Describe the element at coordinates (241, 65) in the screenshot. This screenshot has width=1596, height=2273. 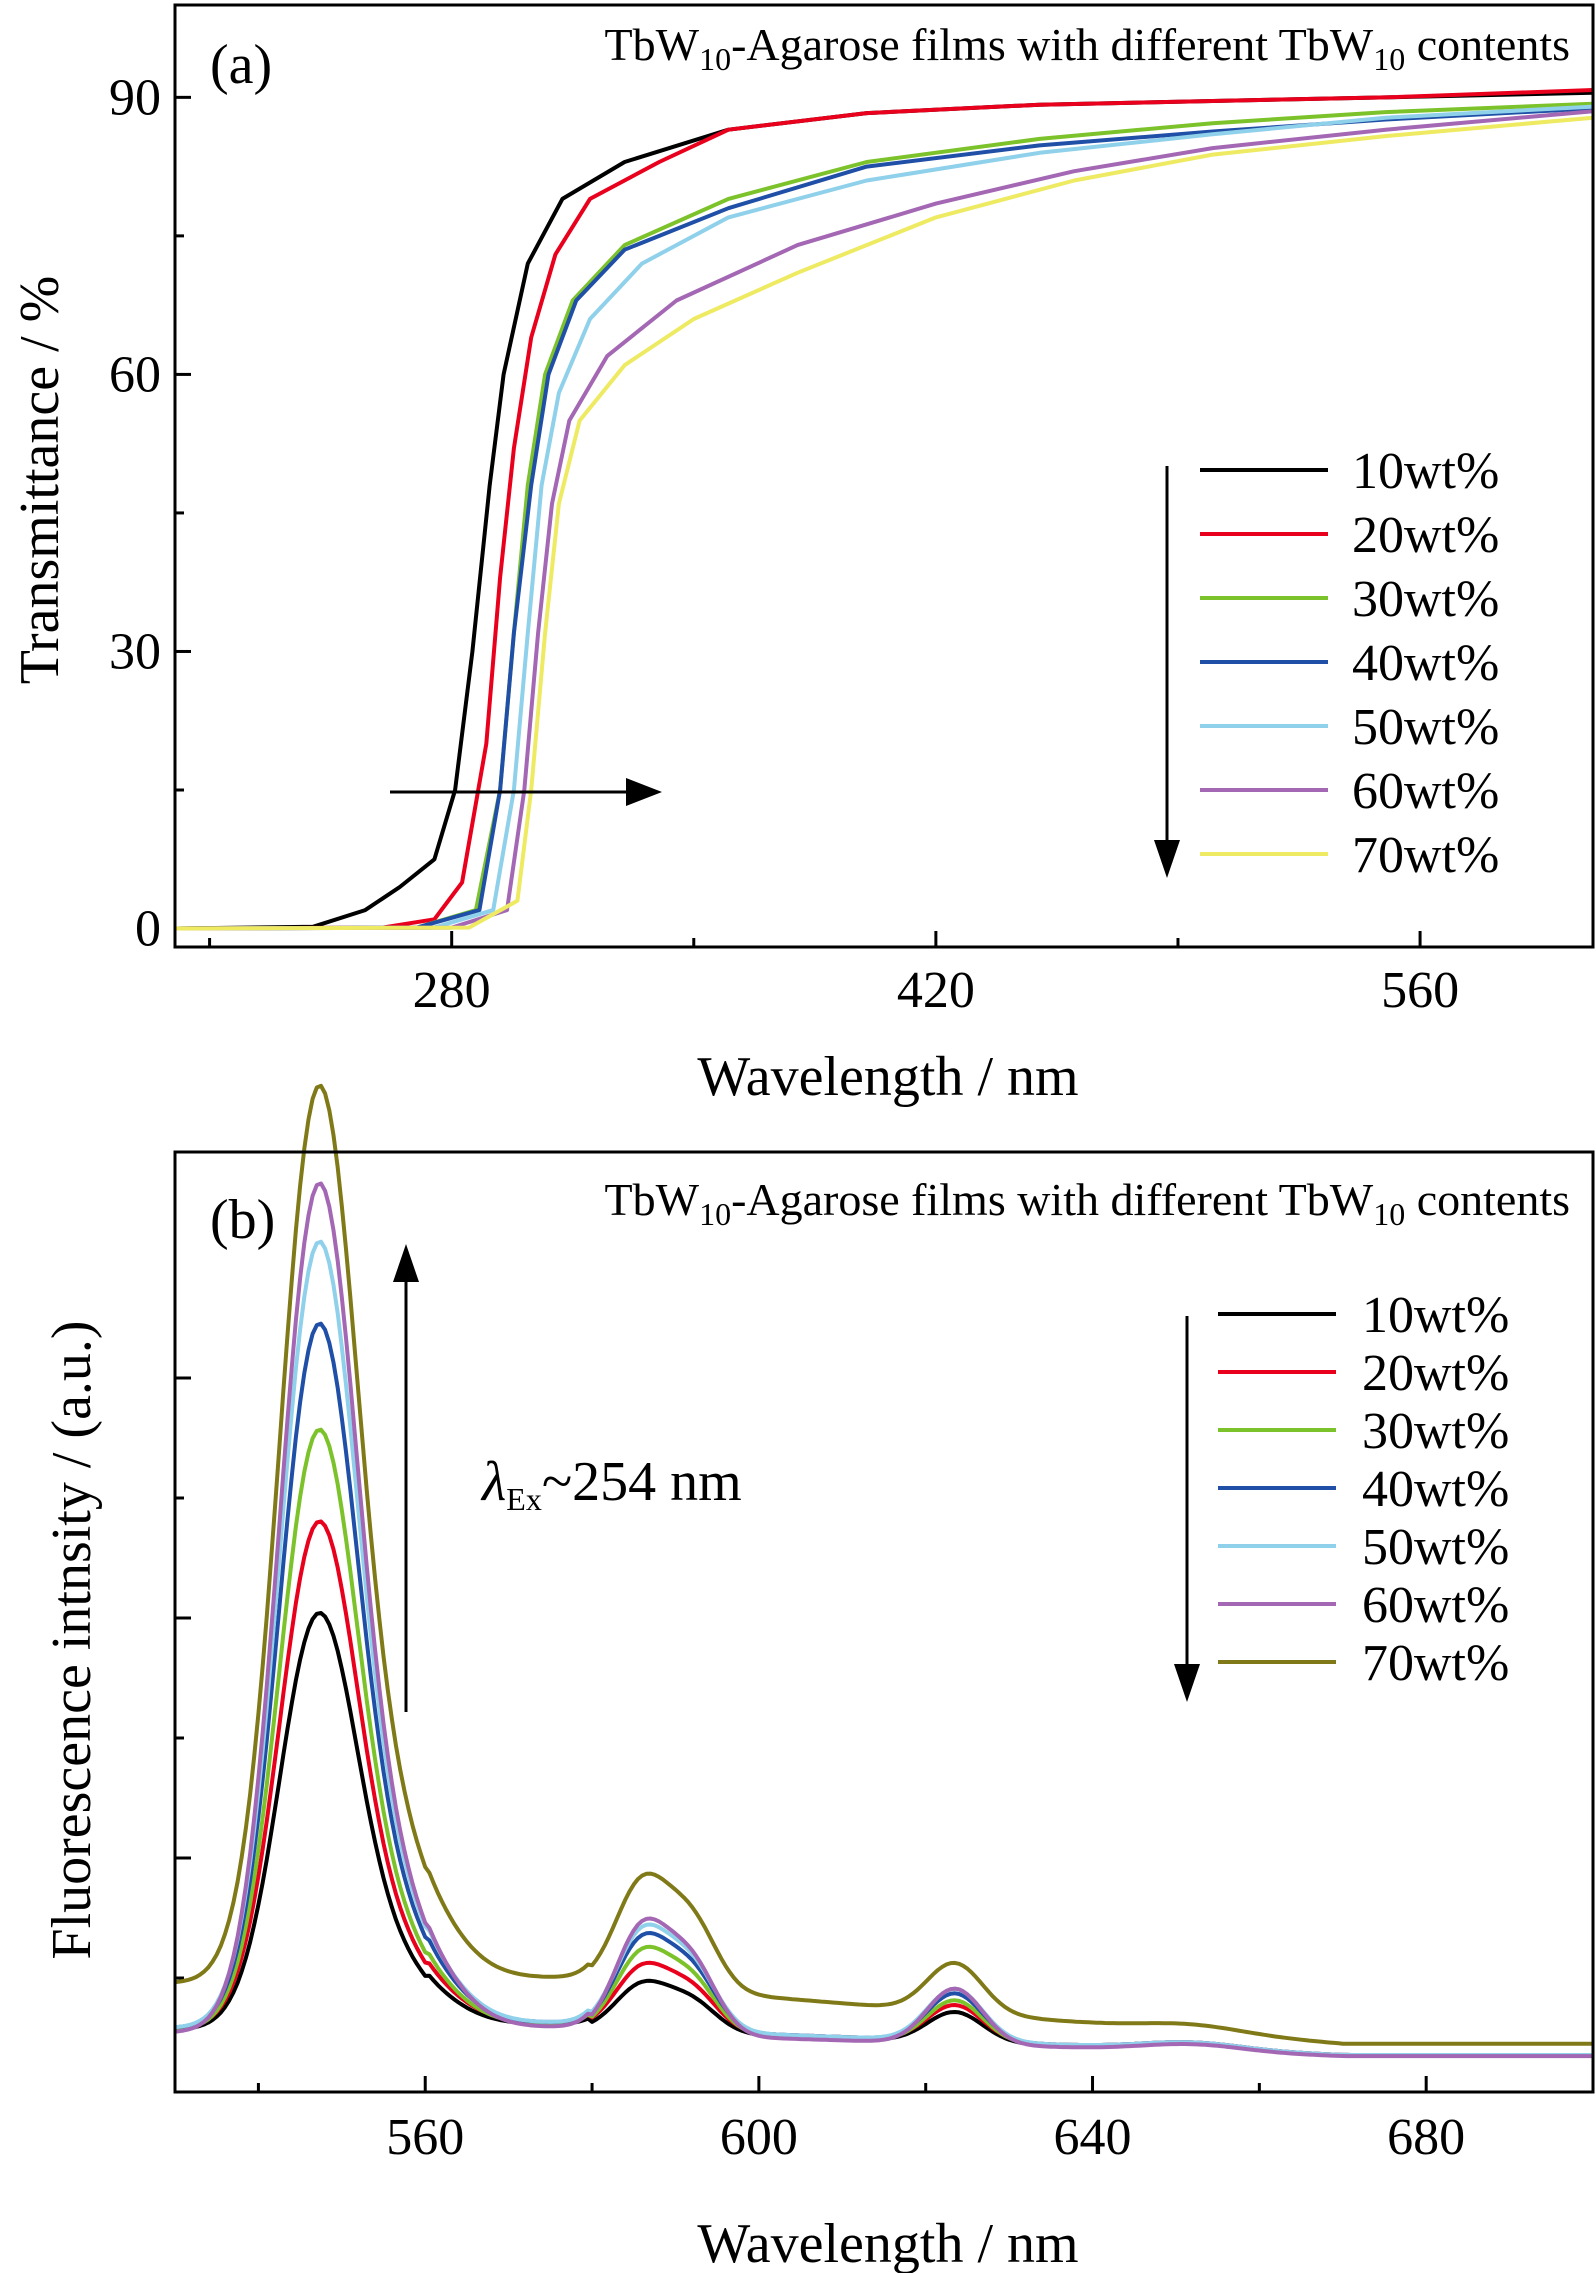
I see `panel-a-tag: (a)` at that location.